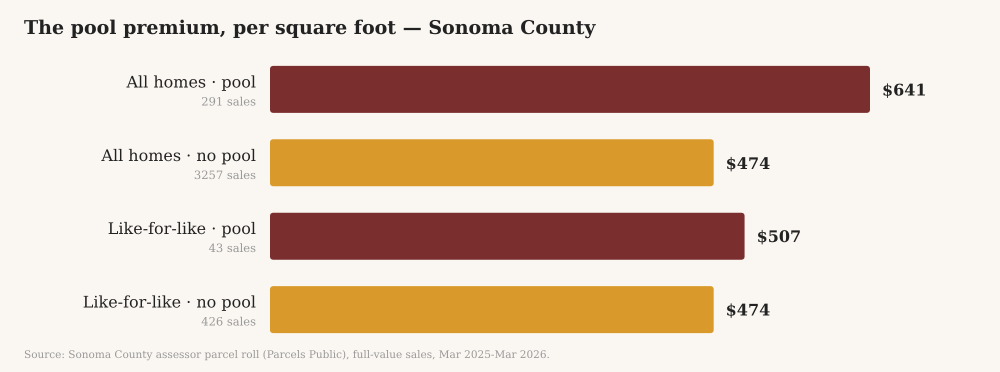  I want to click on data-label: $641, so click(904, 90).